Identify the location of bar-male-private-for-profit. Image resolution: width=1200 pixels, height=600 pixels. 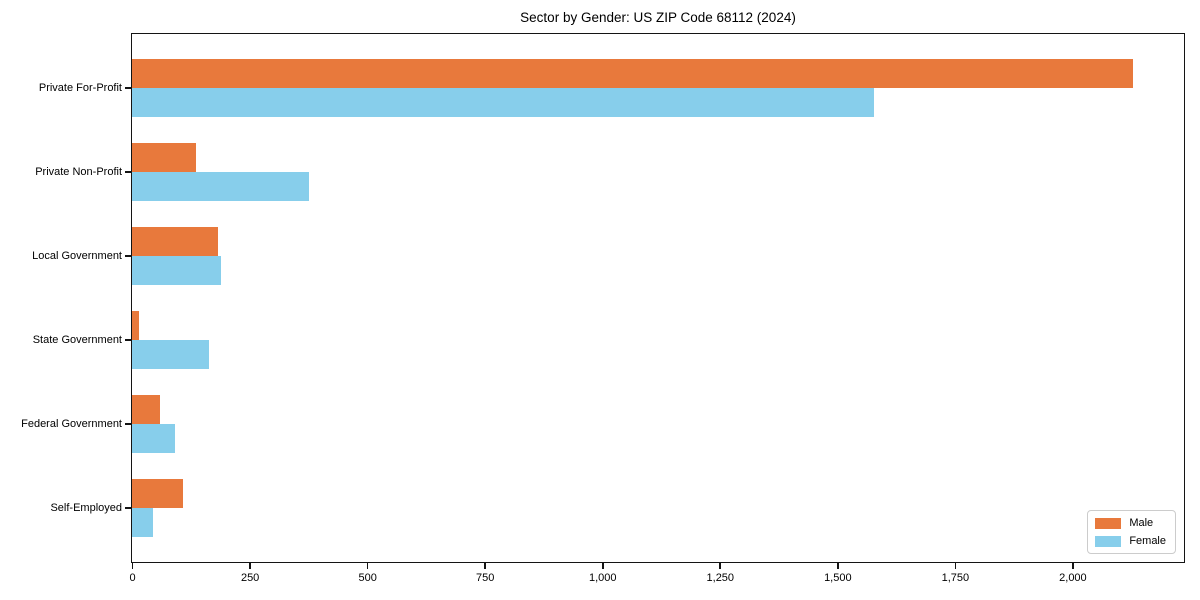
(633, 73).